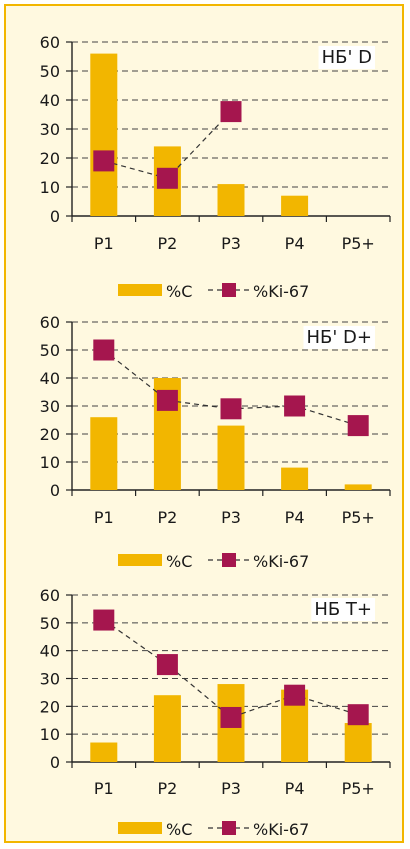 This screenshot has width=410, height=849. I want to click on bar-P2, so click(167, 728).